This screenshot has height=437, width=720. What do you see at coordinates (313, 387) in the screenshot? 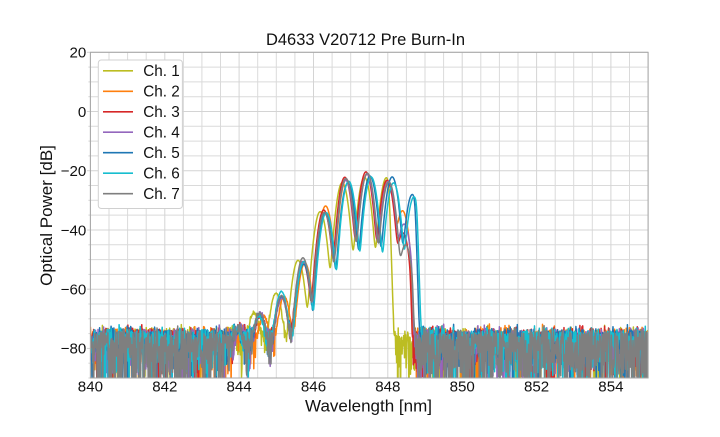
I see `svg-text: 846` at bounding box center [313, 387].